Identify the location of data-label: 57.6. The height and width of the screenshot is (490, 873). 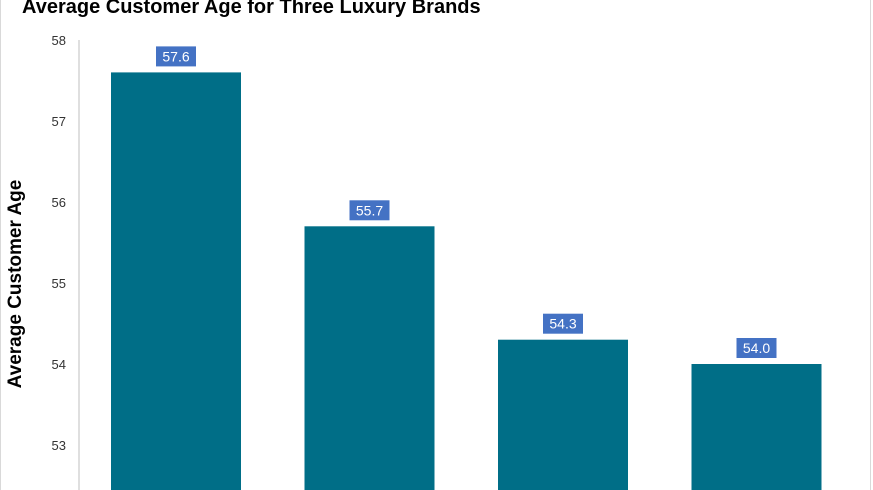
(175, 56).